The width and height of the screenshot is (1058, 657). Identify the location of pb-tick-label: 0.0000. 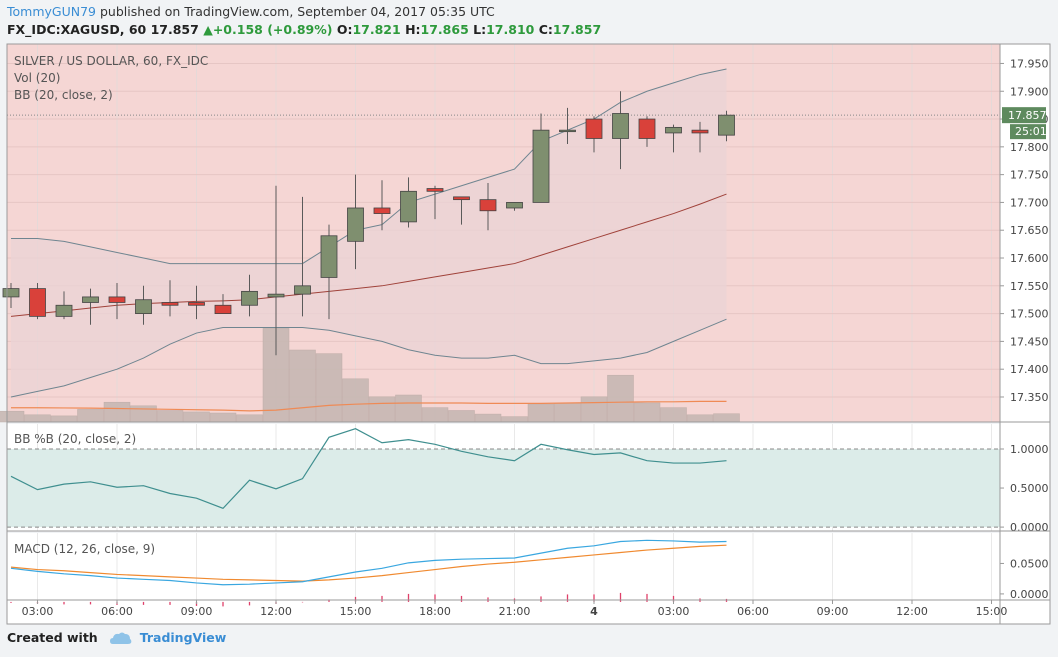
(1029, 527).